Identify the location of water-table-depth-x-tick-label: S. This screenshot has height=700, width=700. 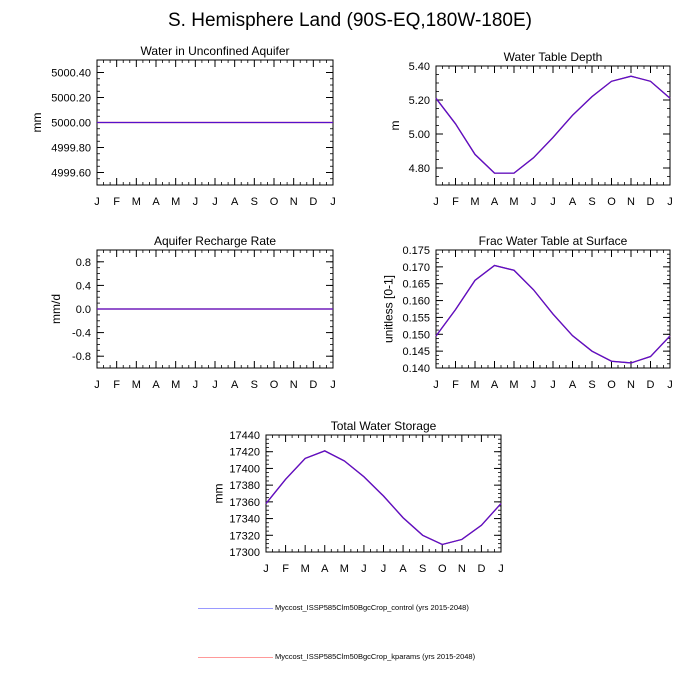
(591, 202).